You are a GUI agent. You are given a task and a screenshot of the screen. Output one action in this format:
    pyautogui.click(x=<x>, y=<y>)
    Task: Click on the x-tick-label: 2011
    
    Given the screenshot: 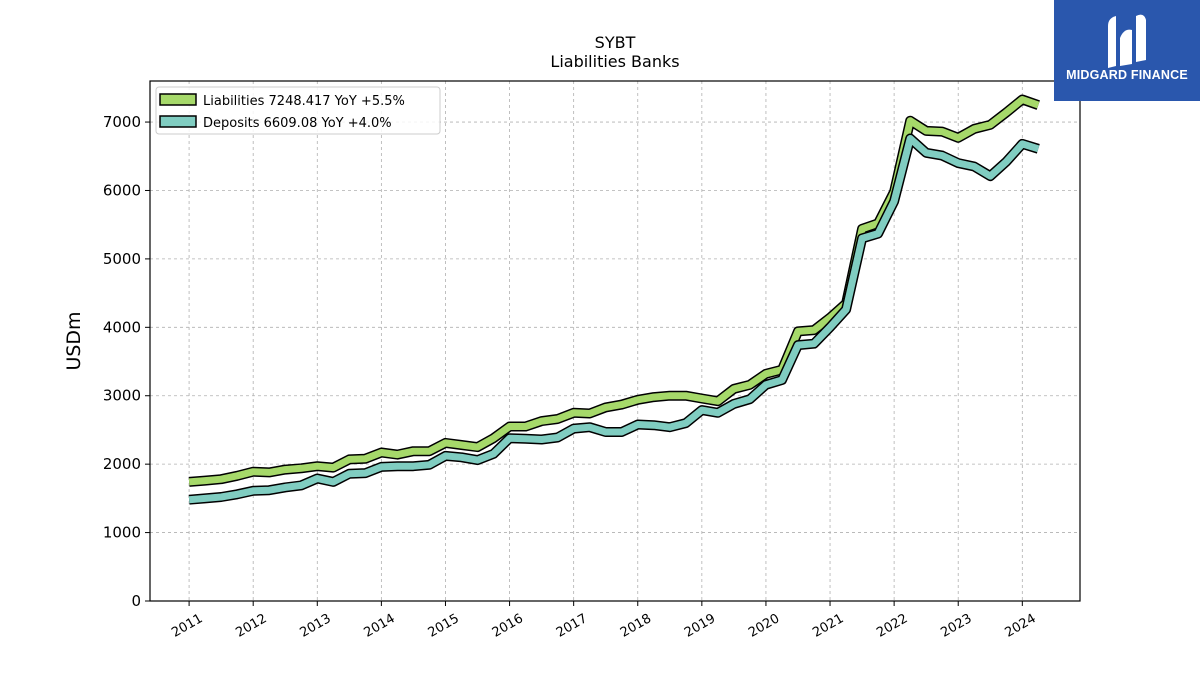 What is the action you would take?
    pyautogui.click(x=187, y=626)
    